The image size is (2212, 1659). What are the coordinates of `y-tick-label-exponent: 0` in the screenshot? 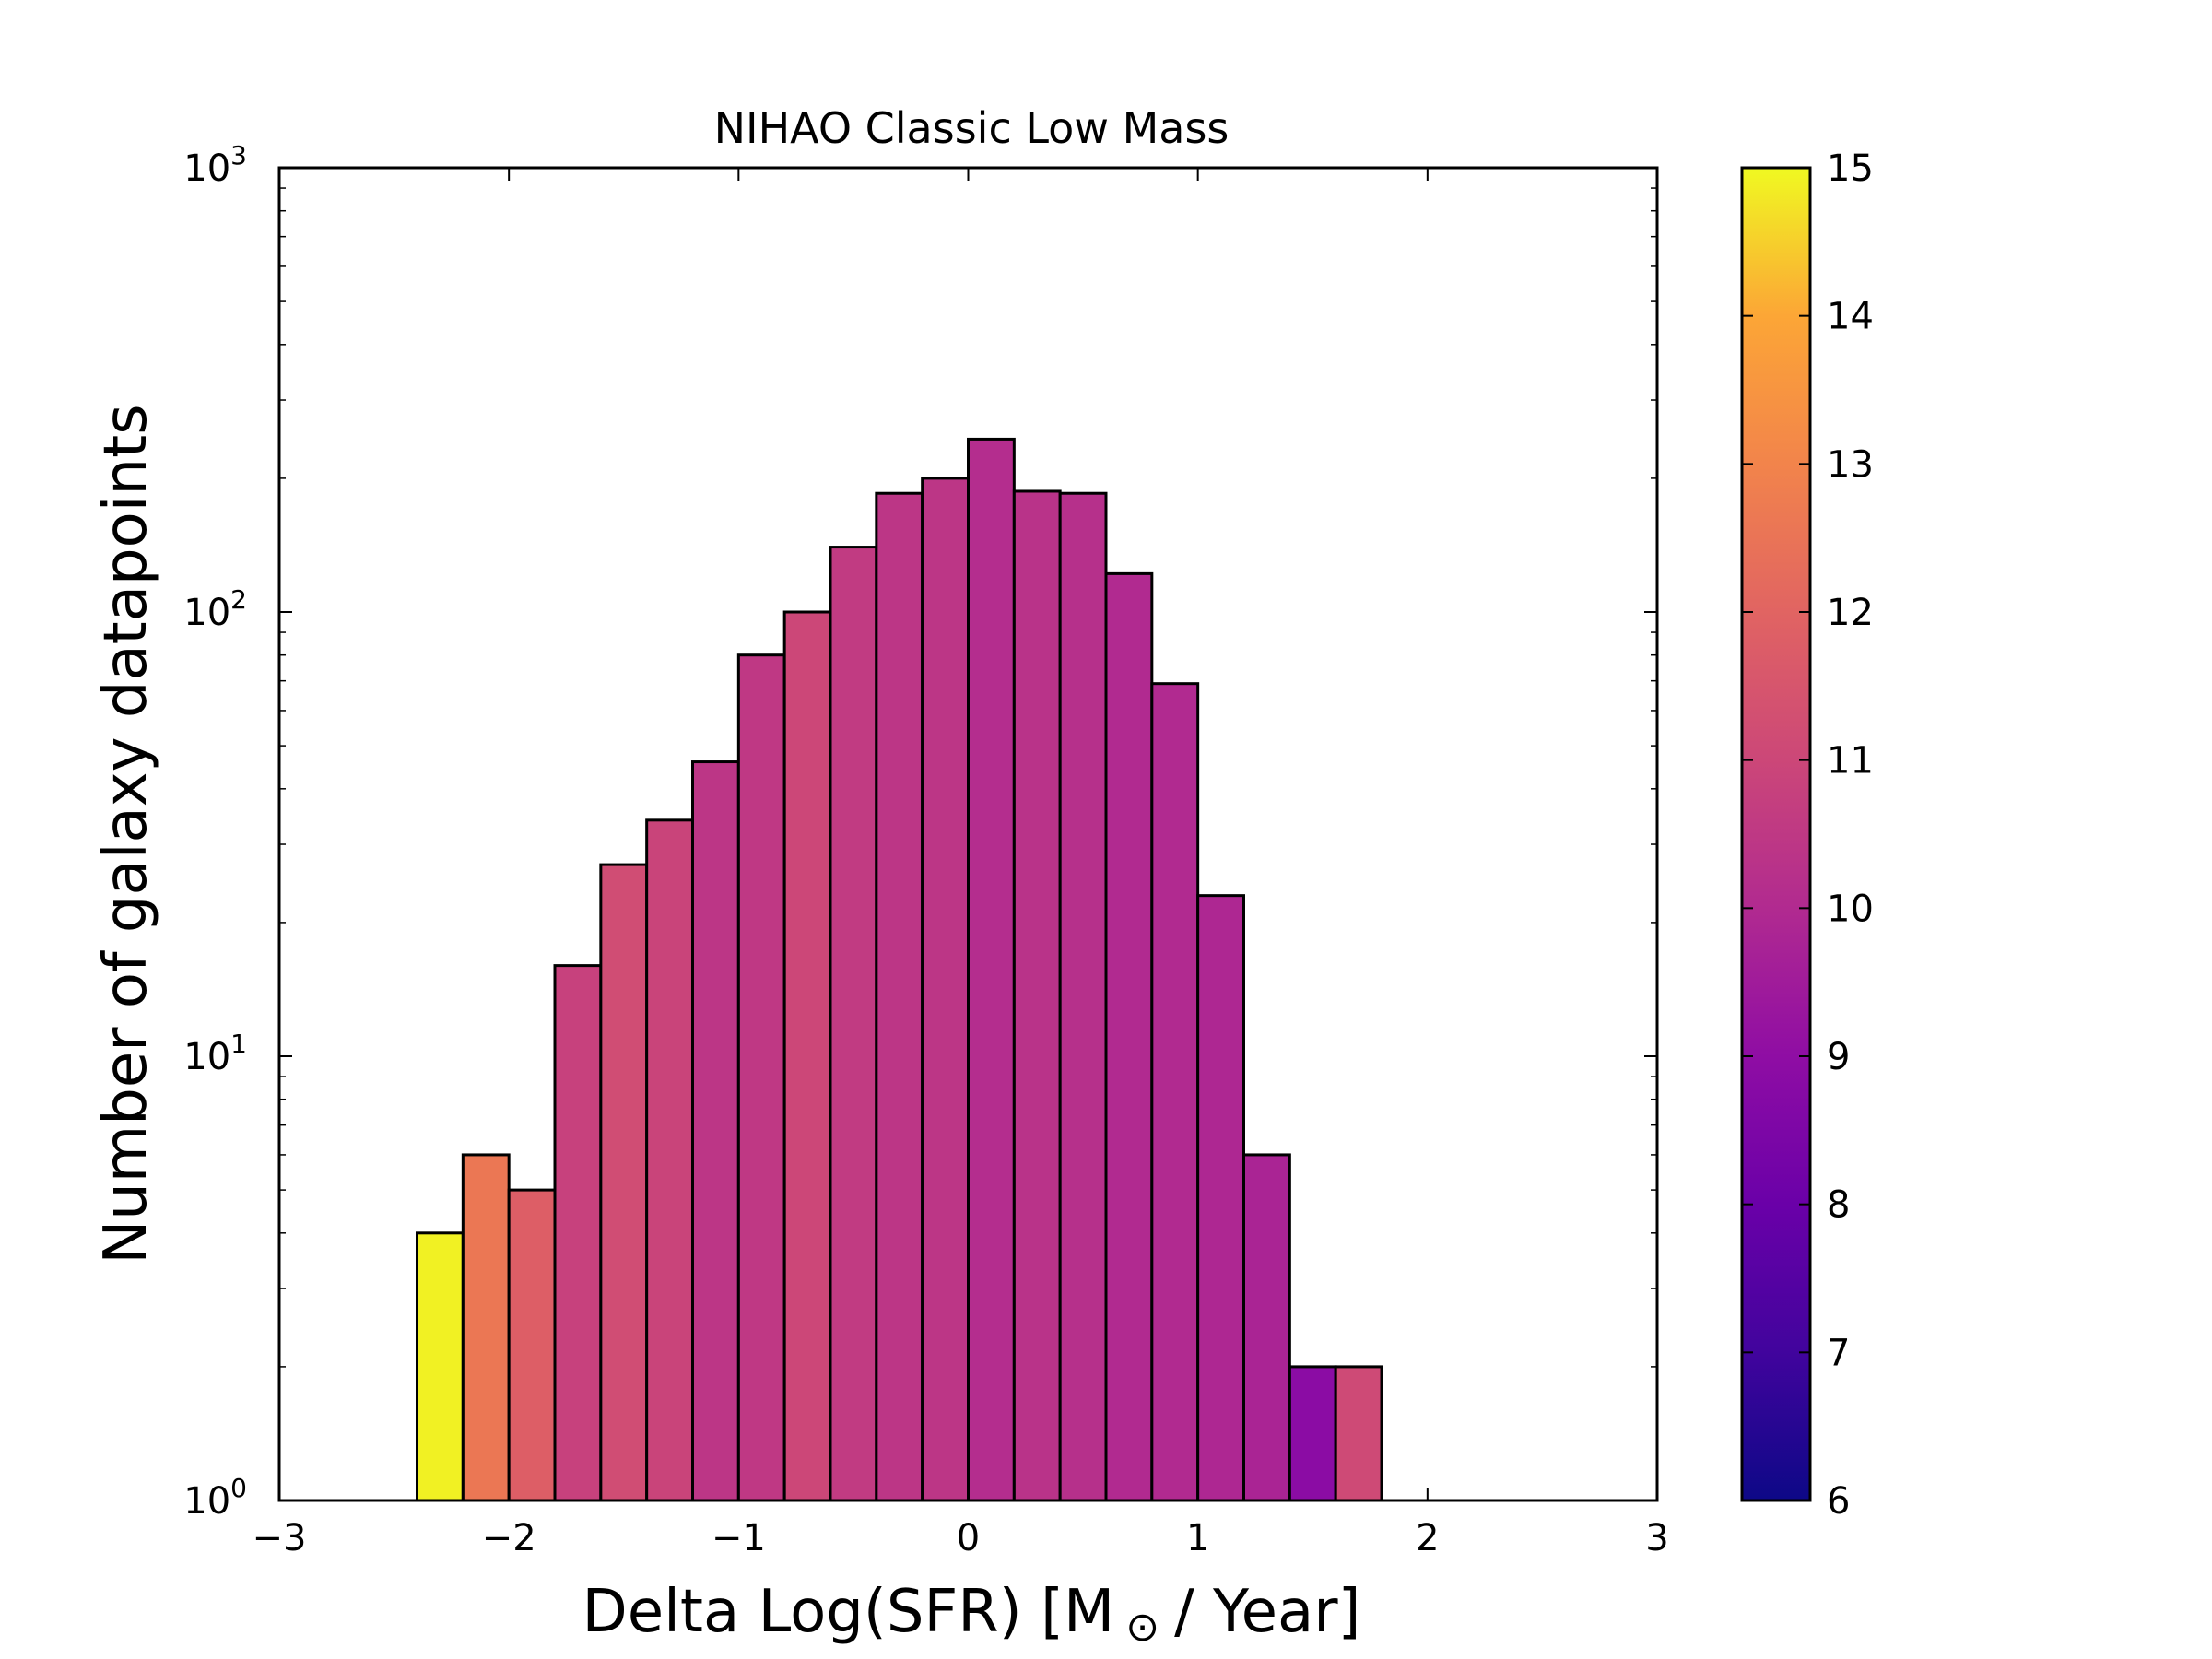 It's located at (238, 1488).